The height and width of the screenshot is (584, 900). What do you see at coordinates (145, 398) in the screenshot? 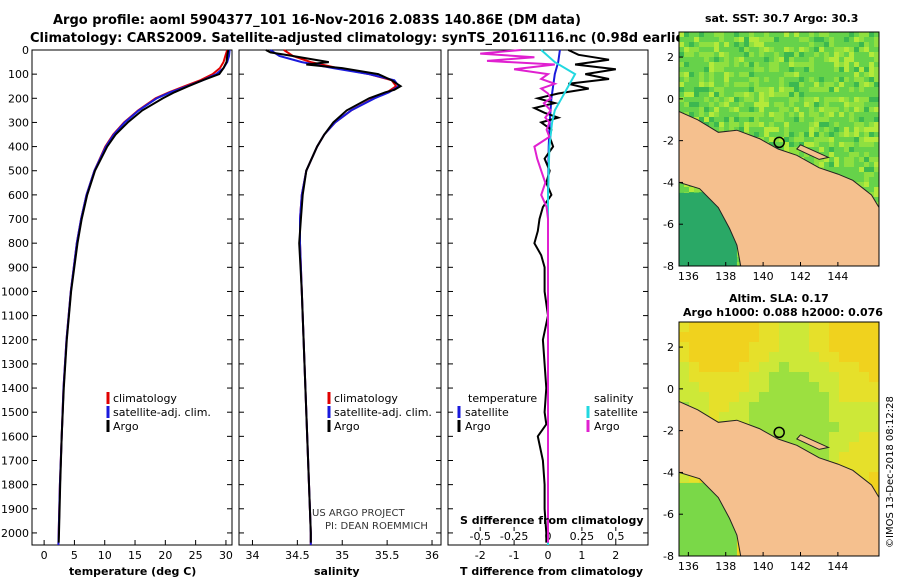
I see `legend-climatology-label: climatology` at bounding box center [145, 398].